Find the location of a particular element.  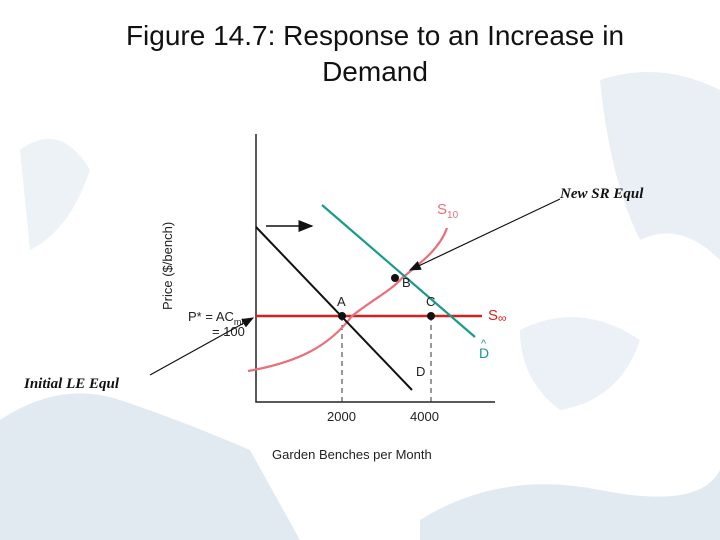

new-sr-equl-annotation: New SR Equl is located at coordinates (601, 194).